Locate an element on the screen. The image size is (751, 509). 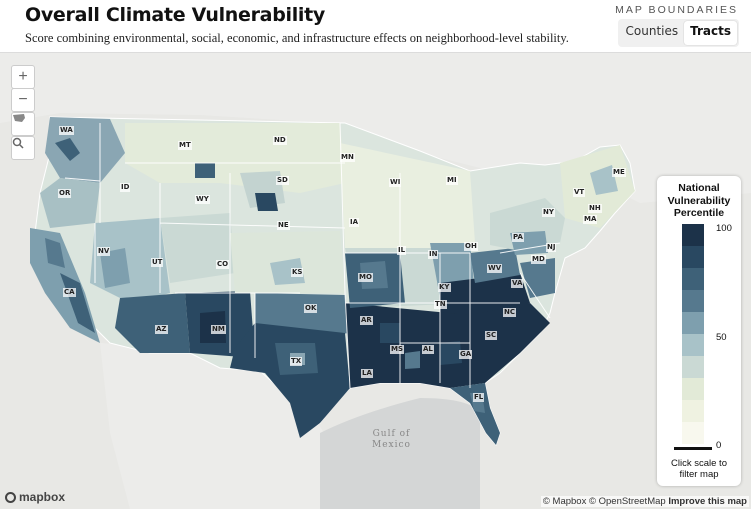
state-label: MD is located at coordinates (538, 259).